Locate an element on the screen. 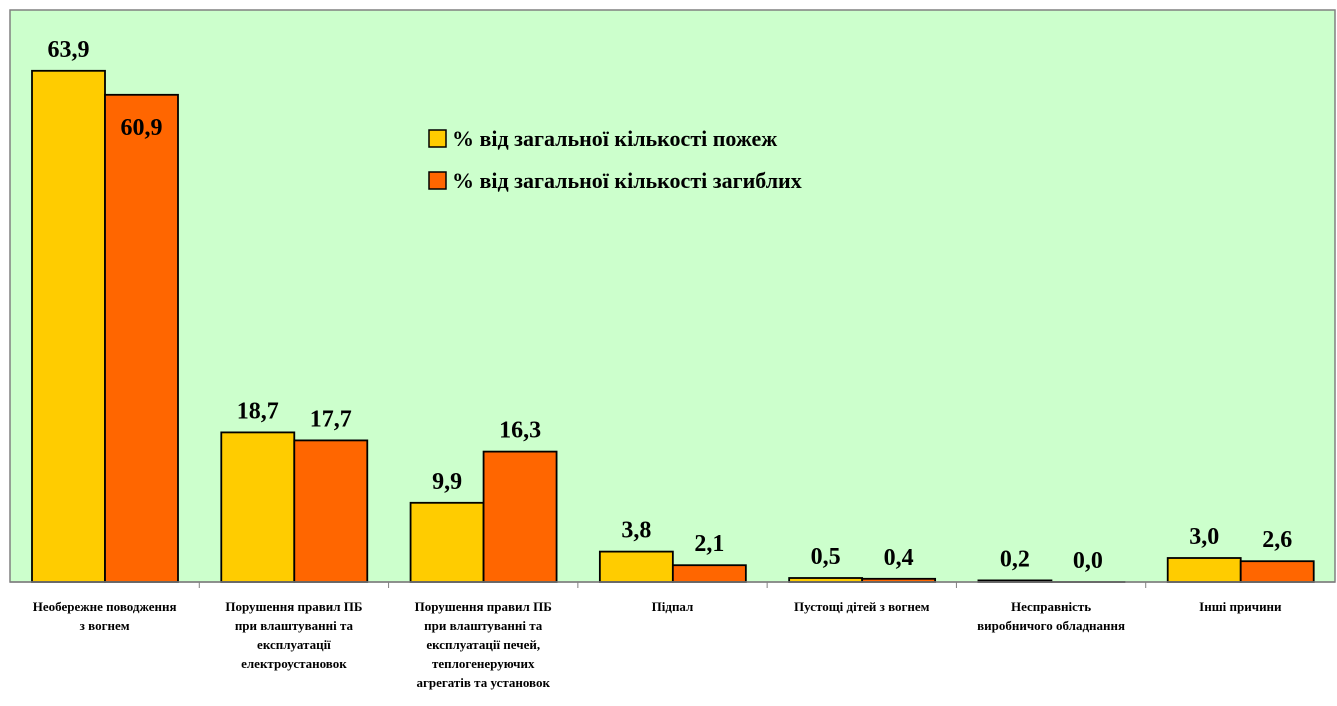  category-label: Несправність is located at coordinates (1051, 606).